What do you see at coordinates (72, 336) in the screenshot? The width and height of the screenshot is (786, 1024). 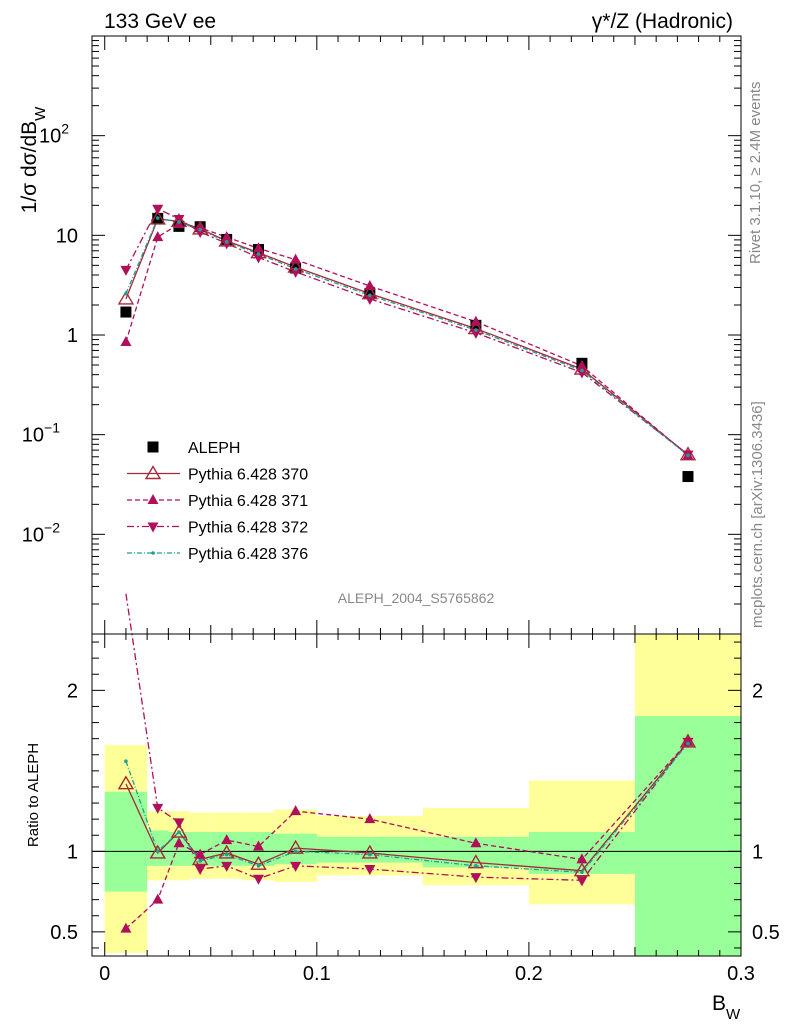 I see `y-tick-label: 1` at bounding box center [72, 336].